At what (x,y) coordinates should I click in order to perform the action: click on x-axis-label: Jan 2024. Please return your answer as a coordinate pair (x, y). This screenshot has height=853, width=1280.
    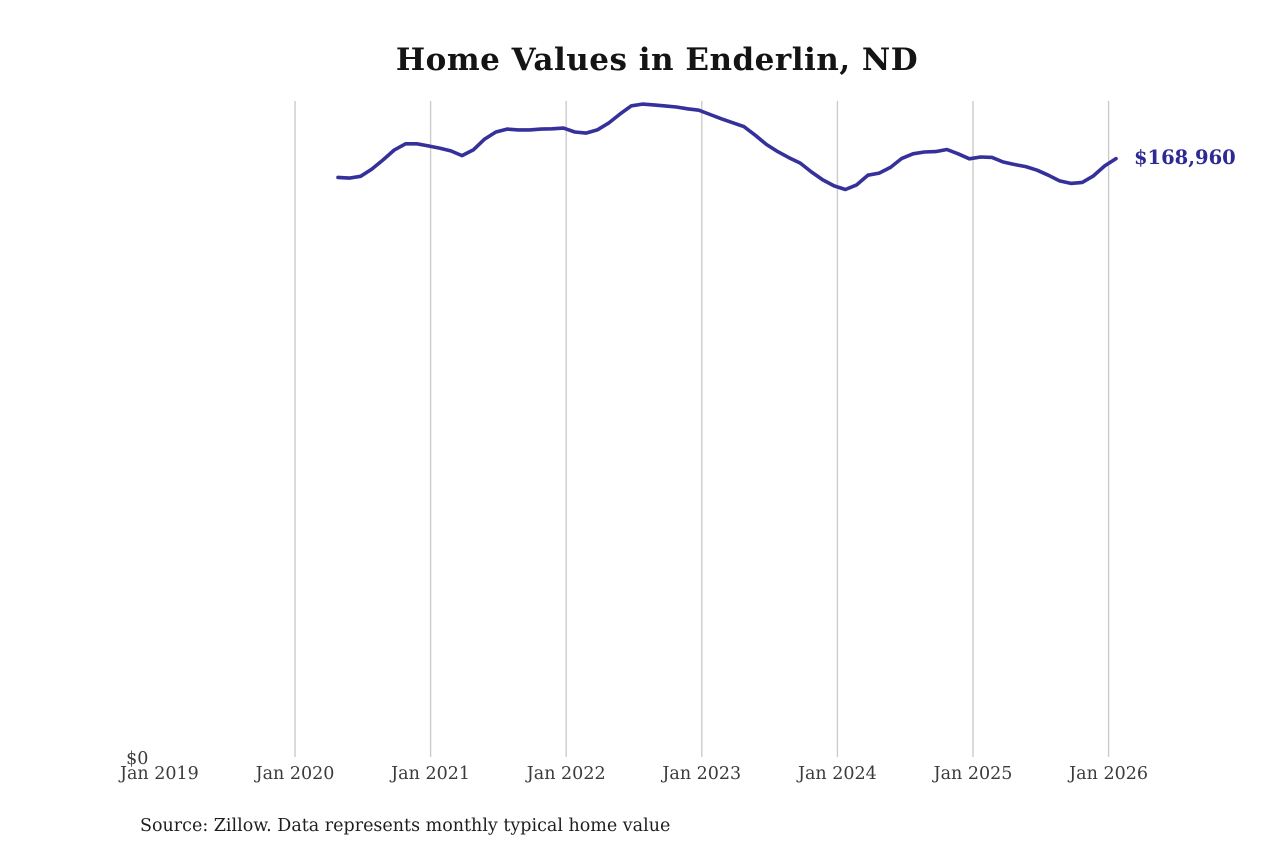
    Looking at the image, I should click on (837, 774).